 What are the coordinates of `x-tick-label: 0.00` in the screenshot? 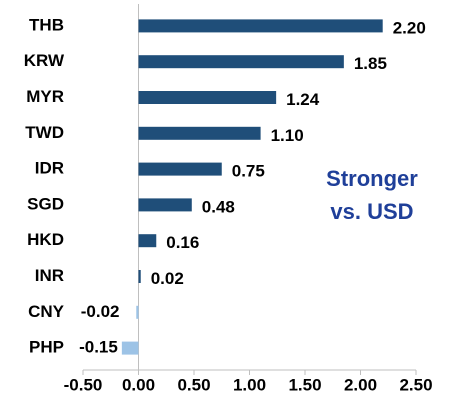 It's located at (138, 384).